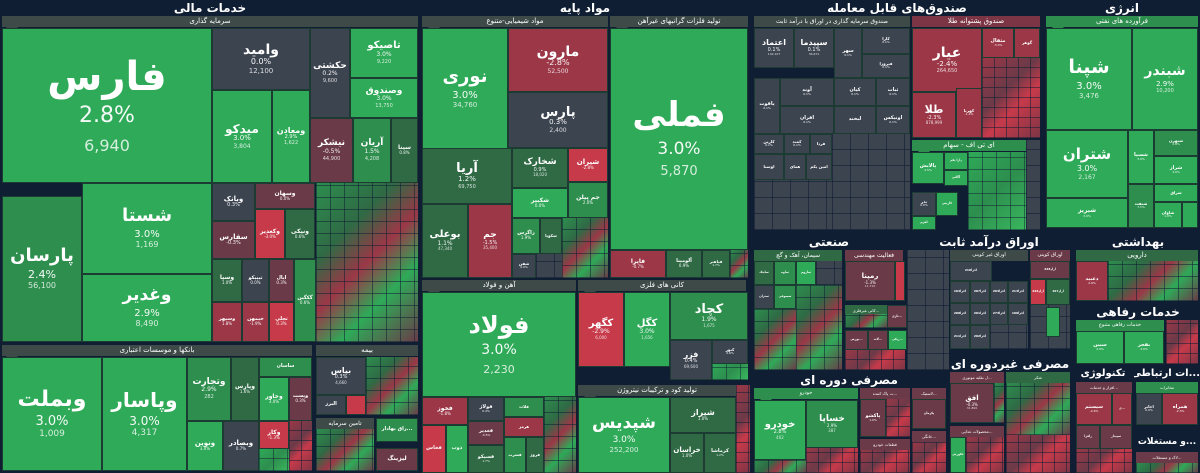 Image resolution: width=1200 pixels, height=473 pixels. I want to click on tile-alumina: آلومینا 0.9%, so click(684, 264).